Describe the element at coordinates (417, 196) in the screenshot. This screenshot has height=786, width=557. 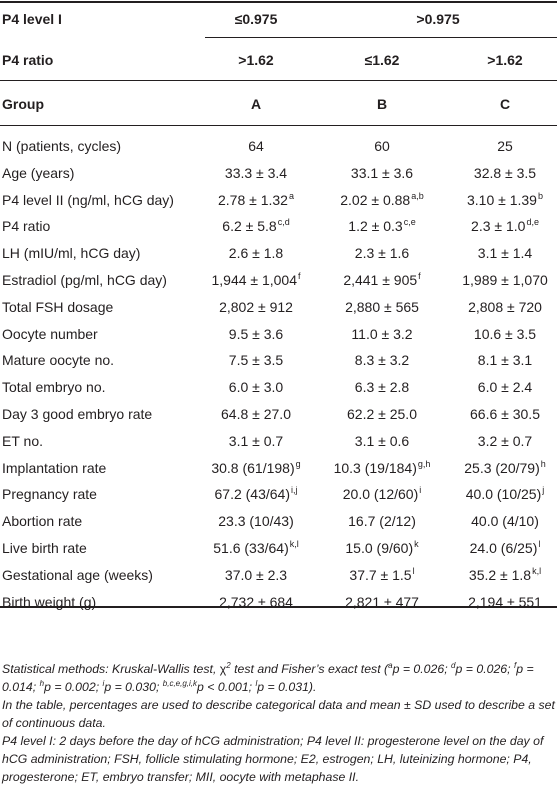
I see `significance-superscript: a,b` at that location.